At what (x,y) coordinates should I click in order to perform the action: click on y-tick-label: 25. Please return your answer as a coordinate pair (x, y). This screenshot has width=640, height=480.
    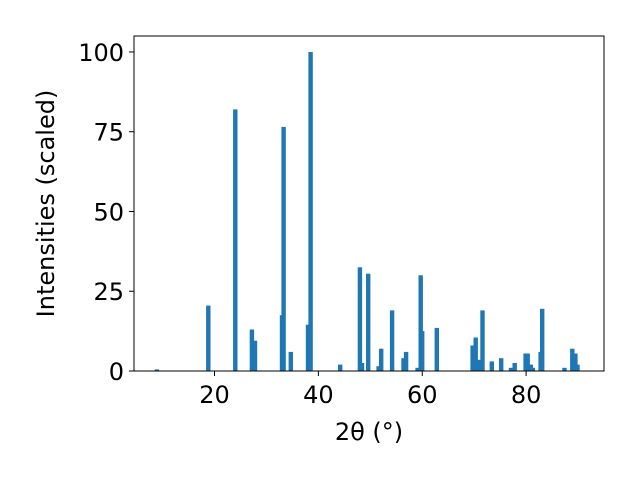
    Looking at the image, I should click on (108, 292).